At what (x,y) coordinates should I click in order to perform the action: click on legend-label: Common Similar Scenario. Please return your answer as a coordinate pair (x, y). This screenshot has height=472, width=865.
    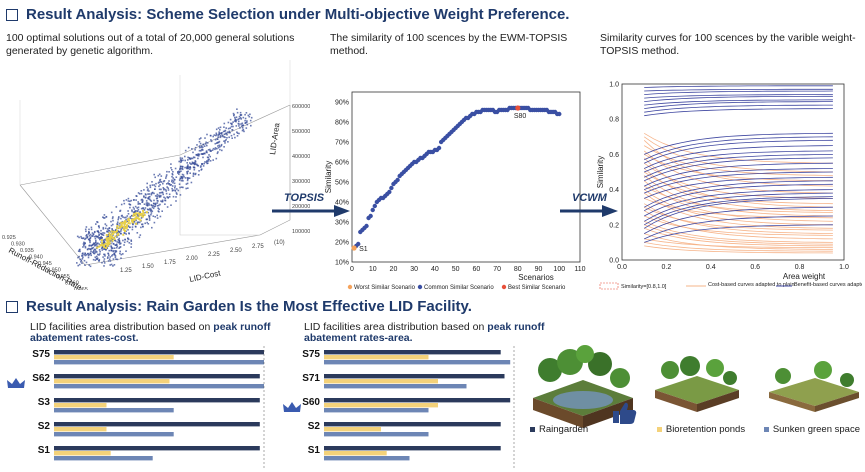
    Looking at the image, I should click on (459, 288).